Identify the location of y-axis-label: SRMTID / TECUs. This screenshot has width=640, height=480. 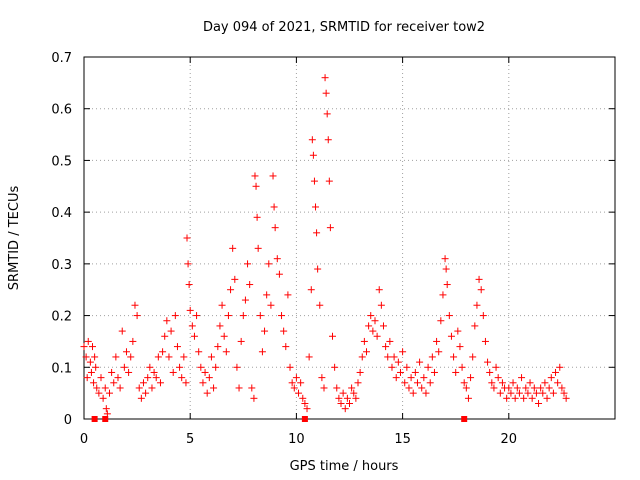
(14, 238).